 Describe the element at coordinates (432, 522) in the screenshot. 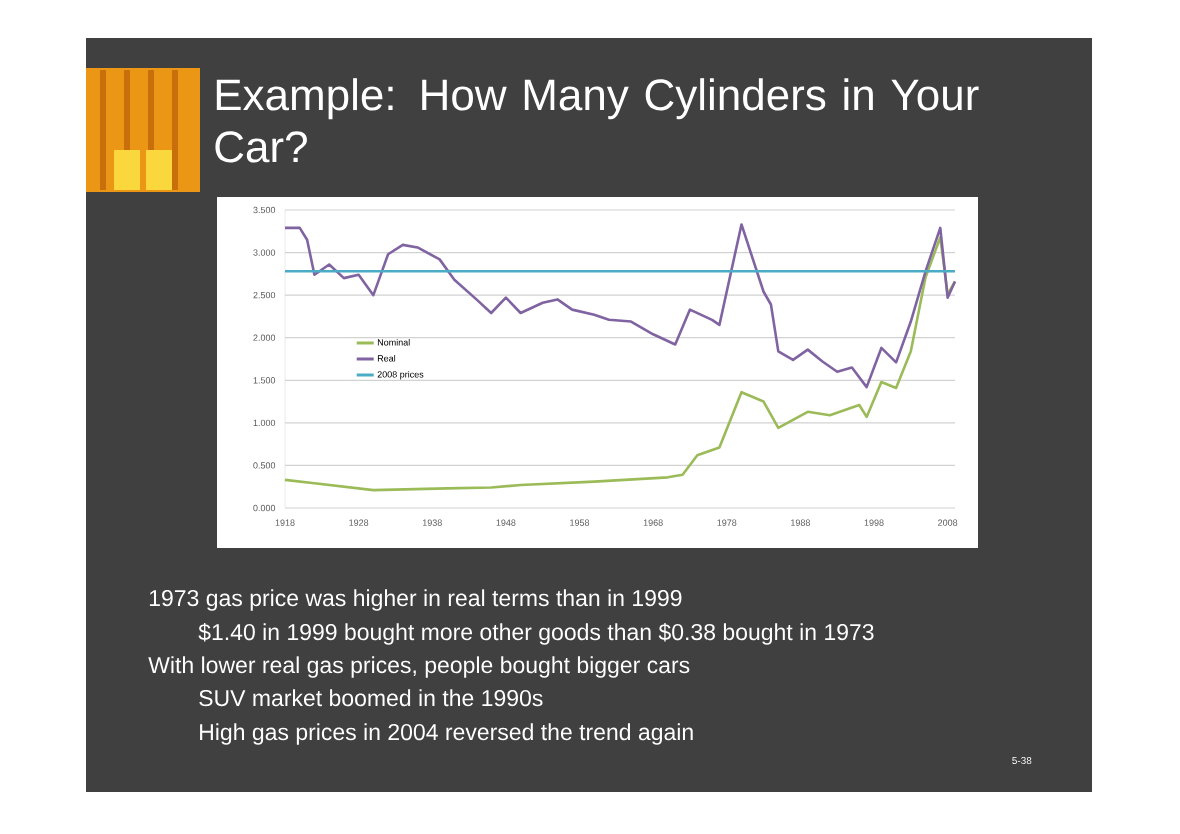

I see `x-tick-label: 1938` at that location.